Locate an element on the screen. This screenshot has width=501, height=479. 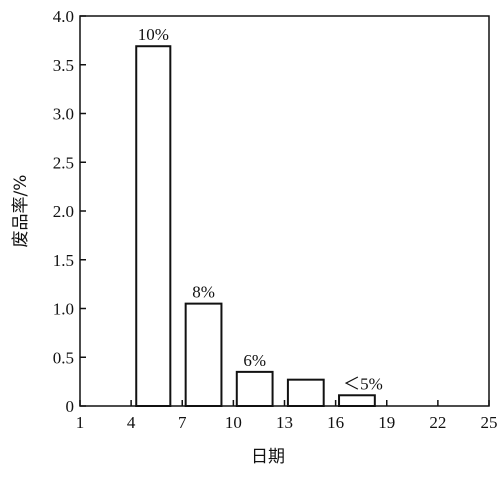
bar-note: ＜5% is located at coordinates (363, 383).